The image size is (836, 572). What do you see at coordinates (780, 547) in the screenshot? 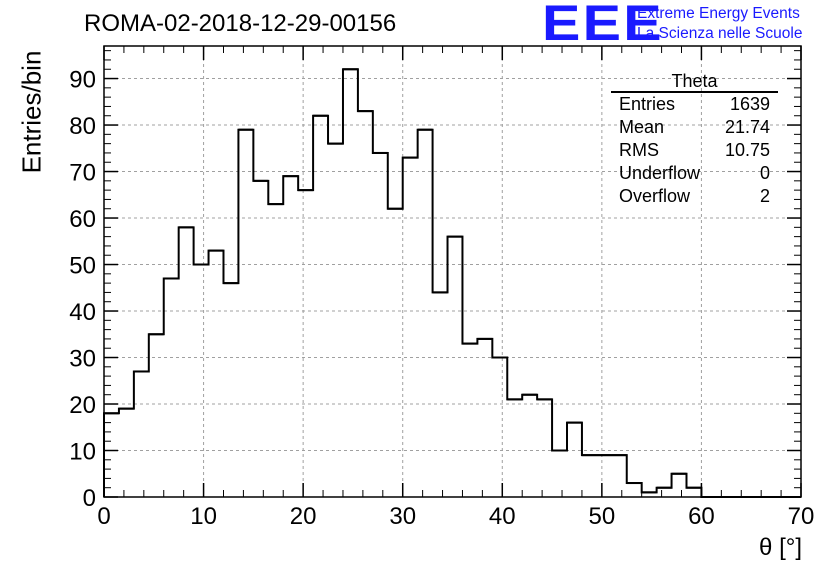
I see `x-axis-label: θ [°]` at bounding box center [780, 547].